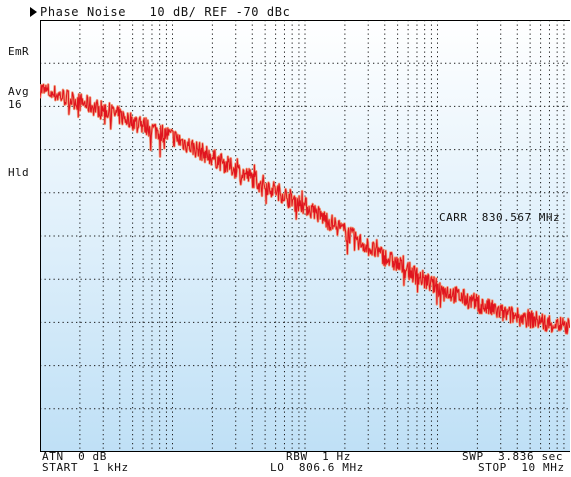  I want to click on emr-annotation: EmR, so click(19, 51).